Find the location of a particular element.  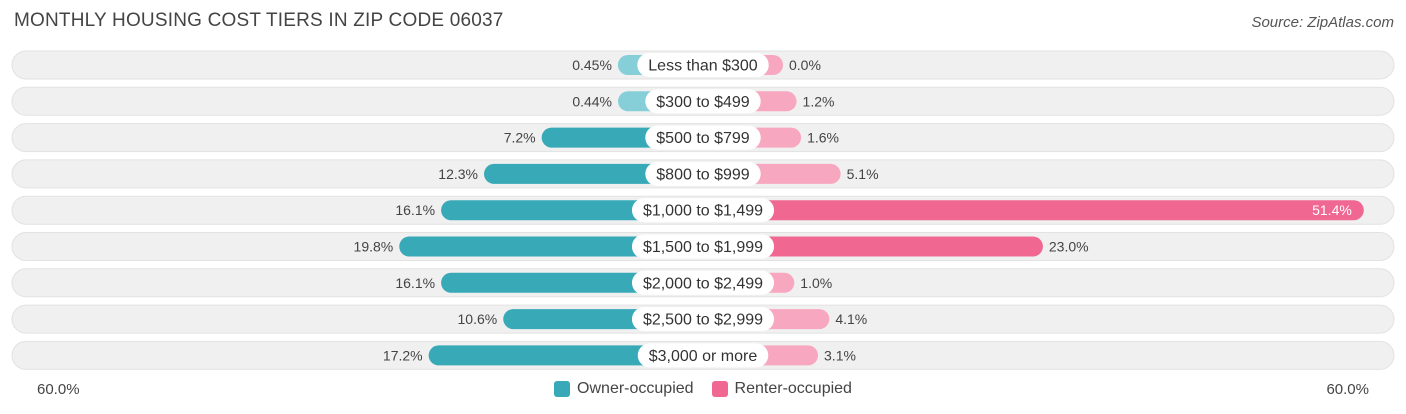

category-label: $2,000 to $2,499 is located at coordinates (703, 283).